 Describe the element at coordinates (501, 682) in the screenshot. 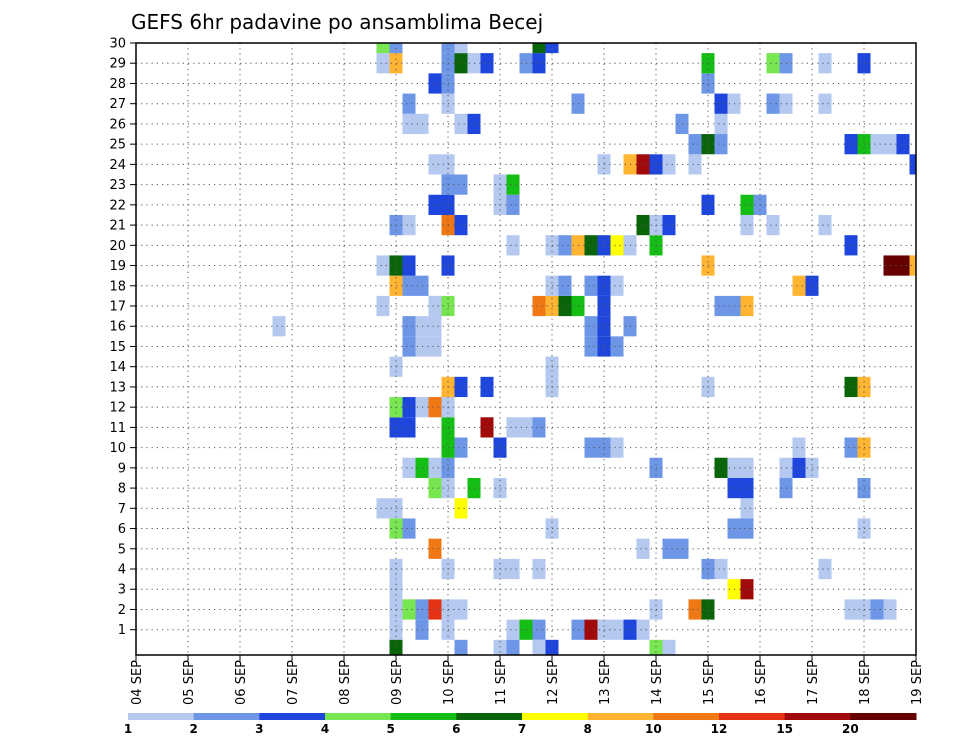

I see `x-tick-label: 11 SEP` at that location.